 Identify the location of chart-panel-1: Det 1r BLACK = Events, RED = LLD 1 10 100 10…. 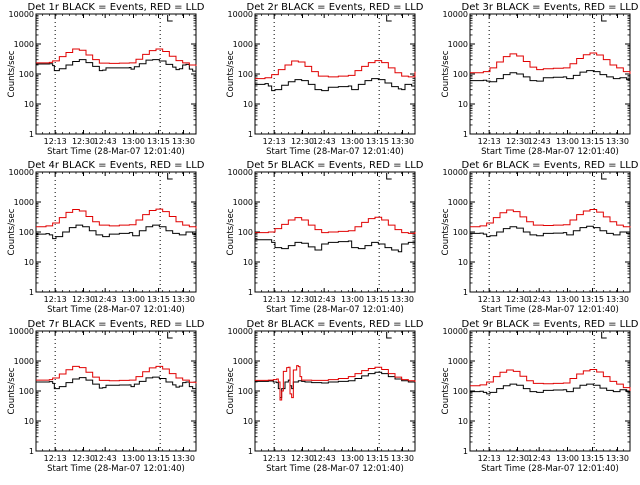
(106, 79).